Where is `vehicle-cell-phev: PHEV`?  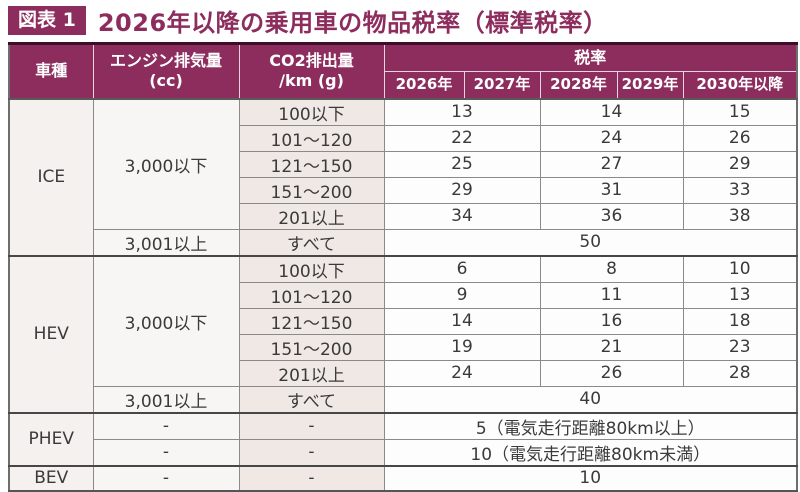
vehicle-cell-phev: PHEV is located at coordinates (51, 438).